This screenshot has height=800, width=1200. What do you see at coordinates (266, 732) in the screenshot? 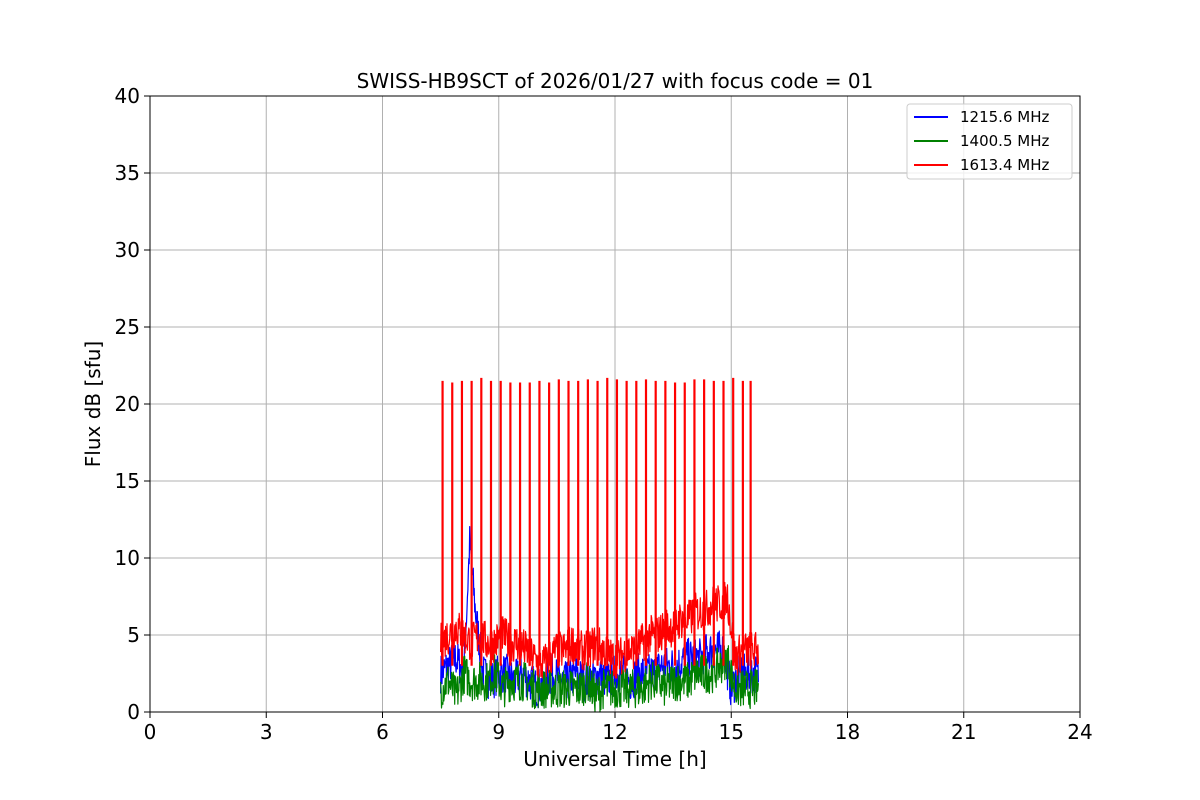
I see `x-tick-label: 3` at bounding box center [266, 732].